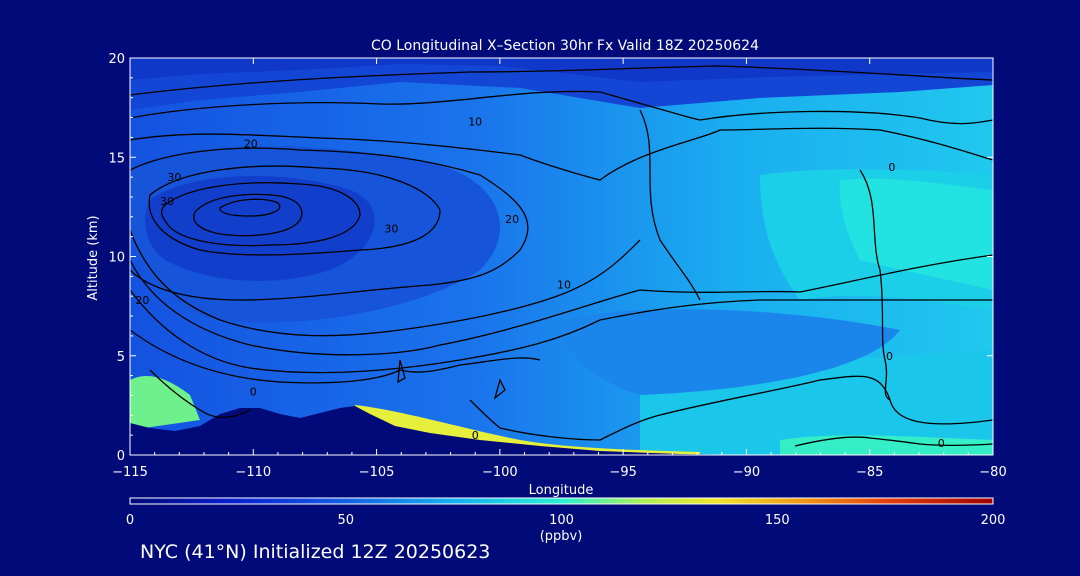  Describe the element at coordinates (121, 456) in the screenshot. I see `y-tick-label: 0` at that location.